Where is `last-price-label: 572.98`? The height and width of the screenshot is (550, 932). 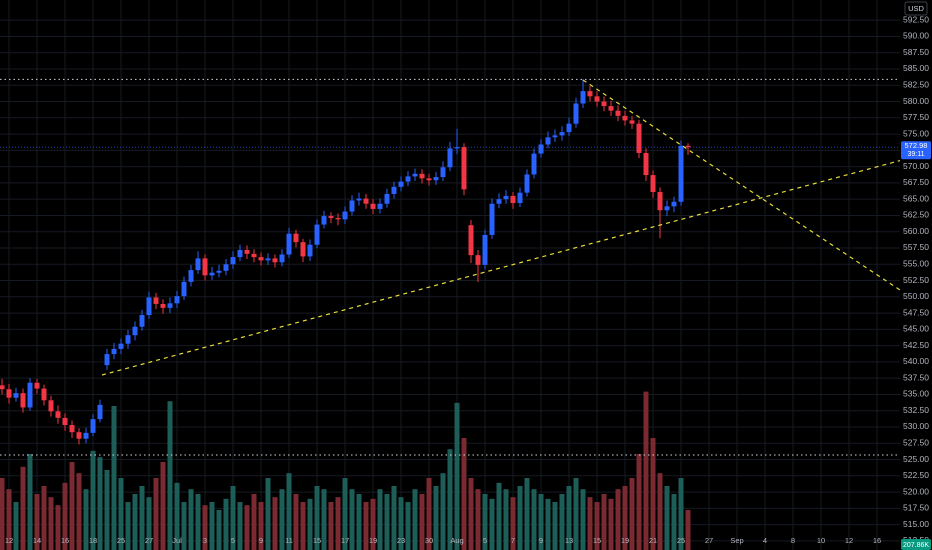 last-price-label: 572.98 is located at coordinates (916, 145).